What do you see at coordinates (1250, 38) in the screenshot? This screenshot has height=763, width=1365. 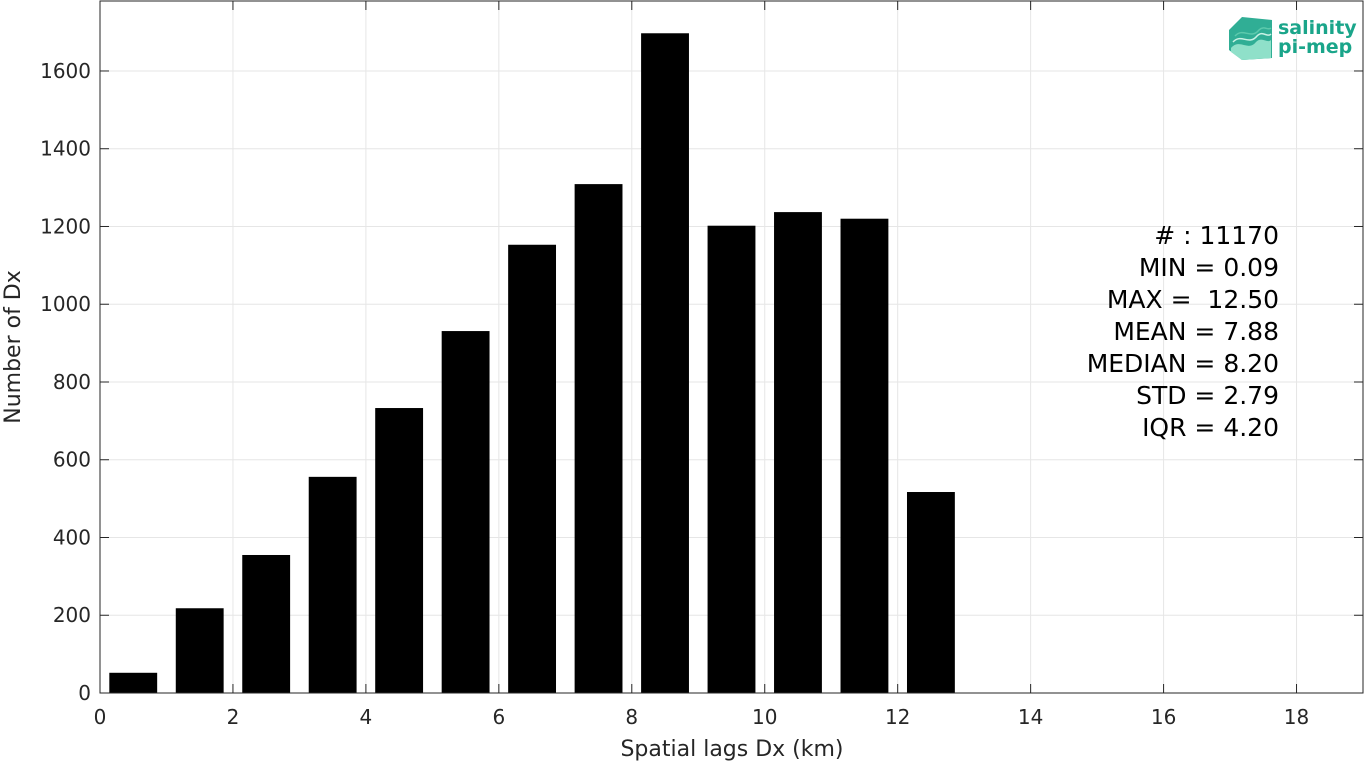 I see `wave-icon` at bounding box center [1250, 38].